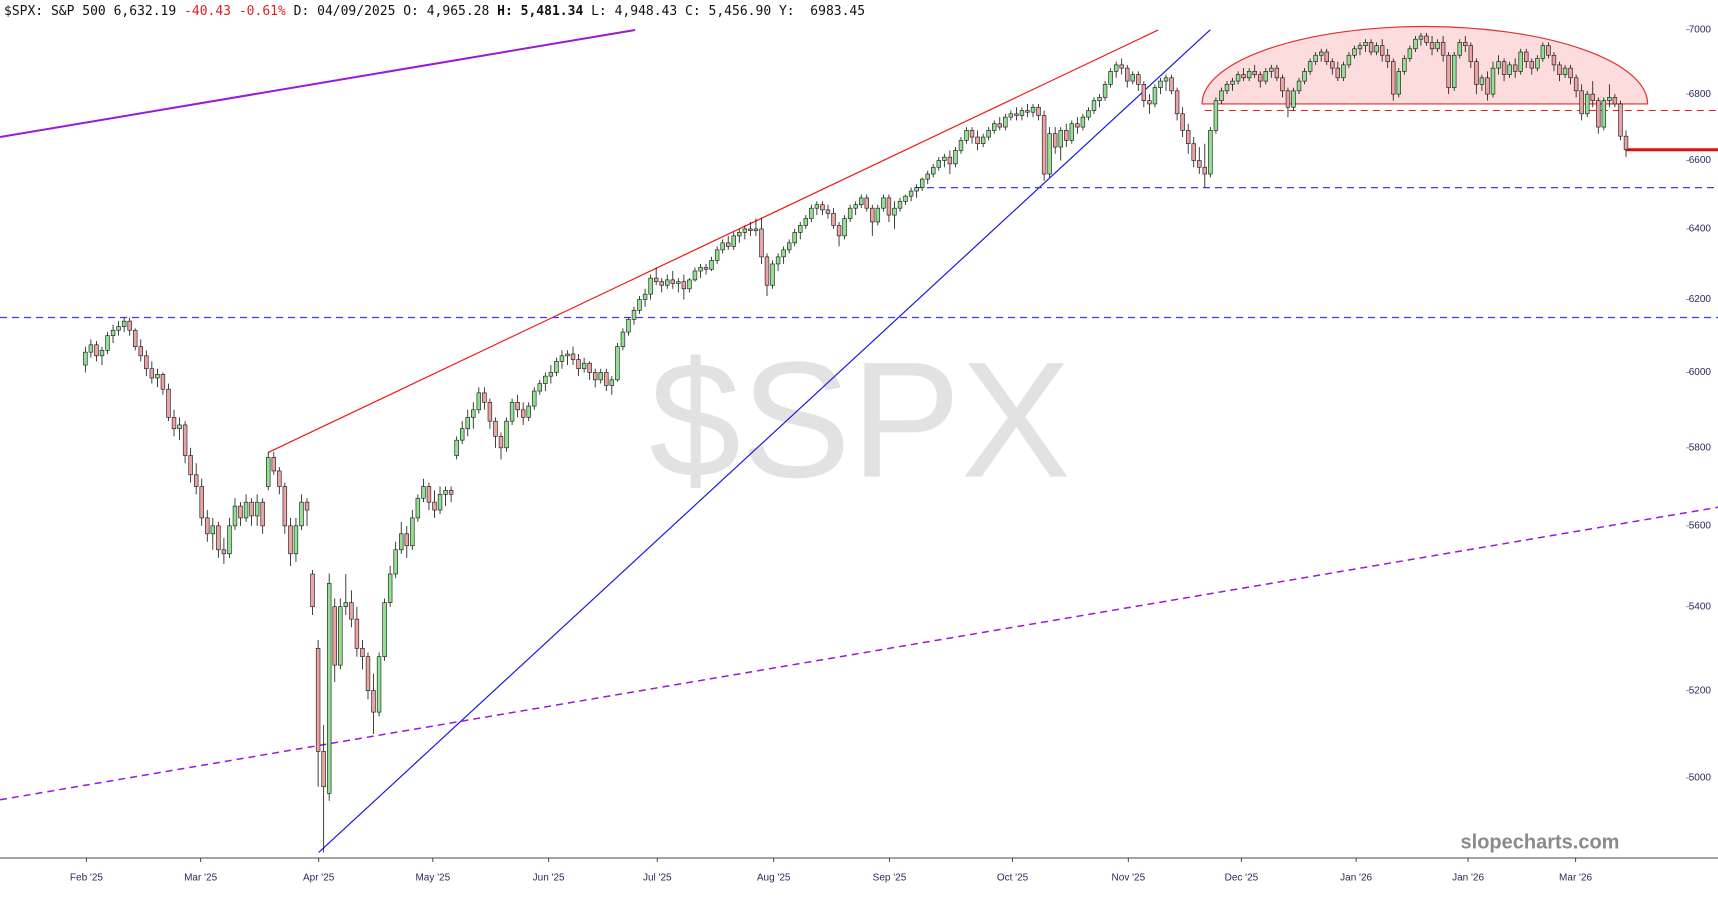 The width and height of the screenshot is (1718, 900). Describe the element at coordinates (411, 11) in the screenshot. I see `open-label: O:` at that location.